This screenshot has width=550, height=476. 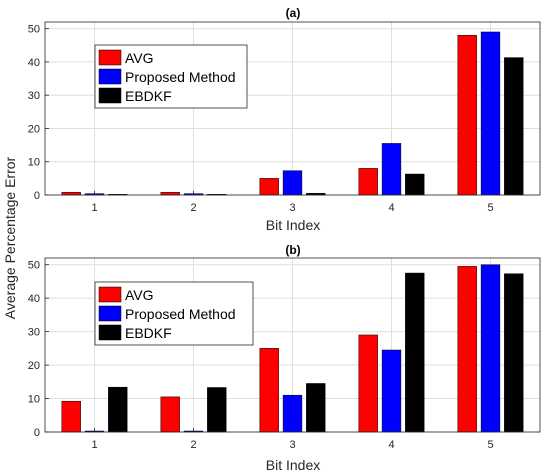 What do you see at coordinates (293, 465) in the screenshot?
I see `chart-b-x-axis-label: Bit Index` at bounding box center [293, 465].